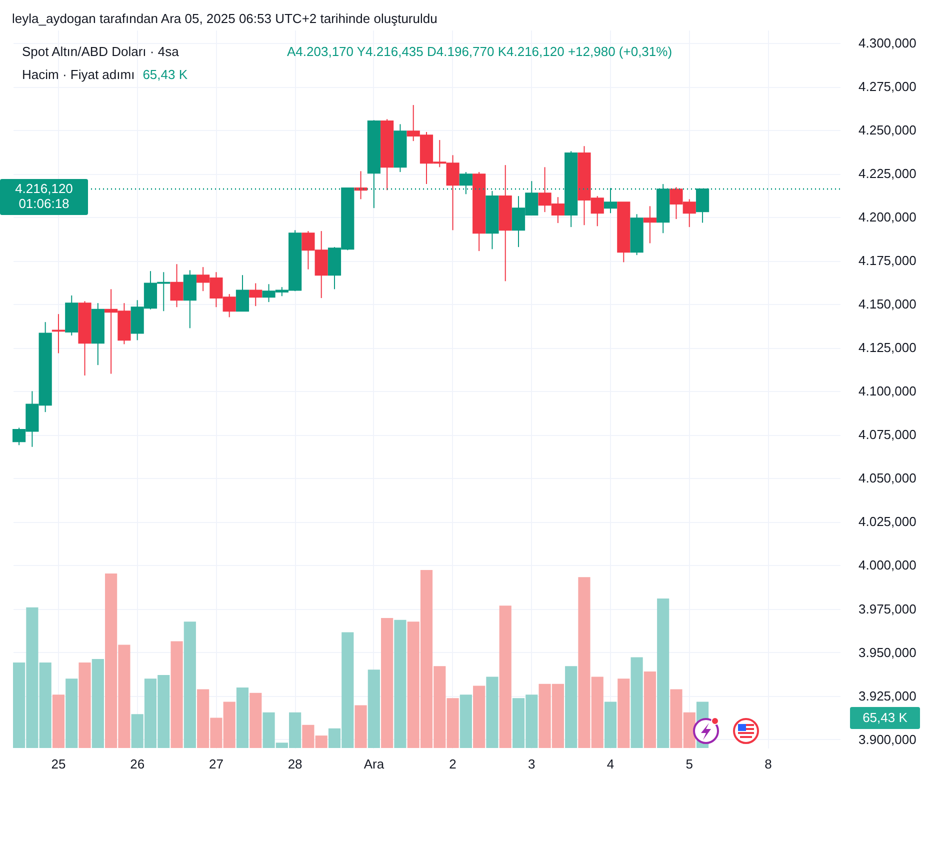  I want to click on text: A4.203,170 Y4.216,435 D4.196,770 K4.216,120 +12,980 (+0,31%), so click(479, 51).